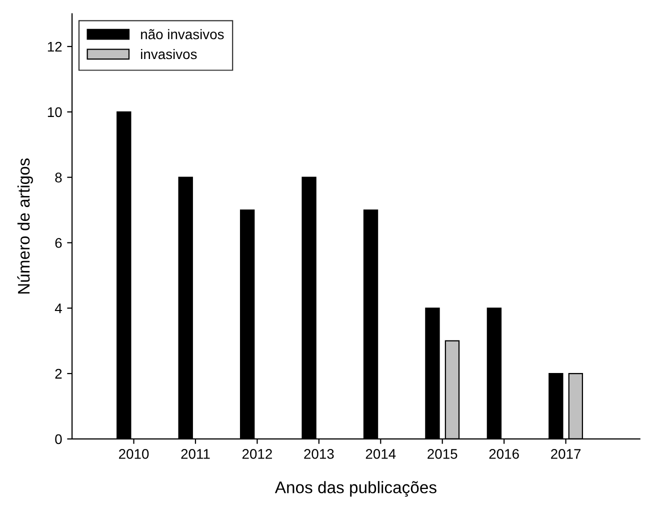  Describe the element at coordinates (169, 54) in the screenshot. I see `legend-label: invasivos` at that location.